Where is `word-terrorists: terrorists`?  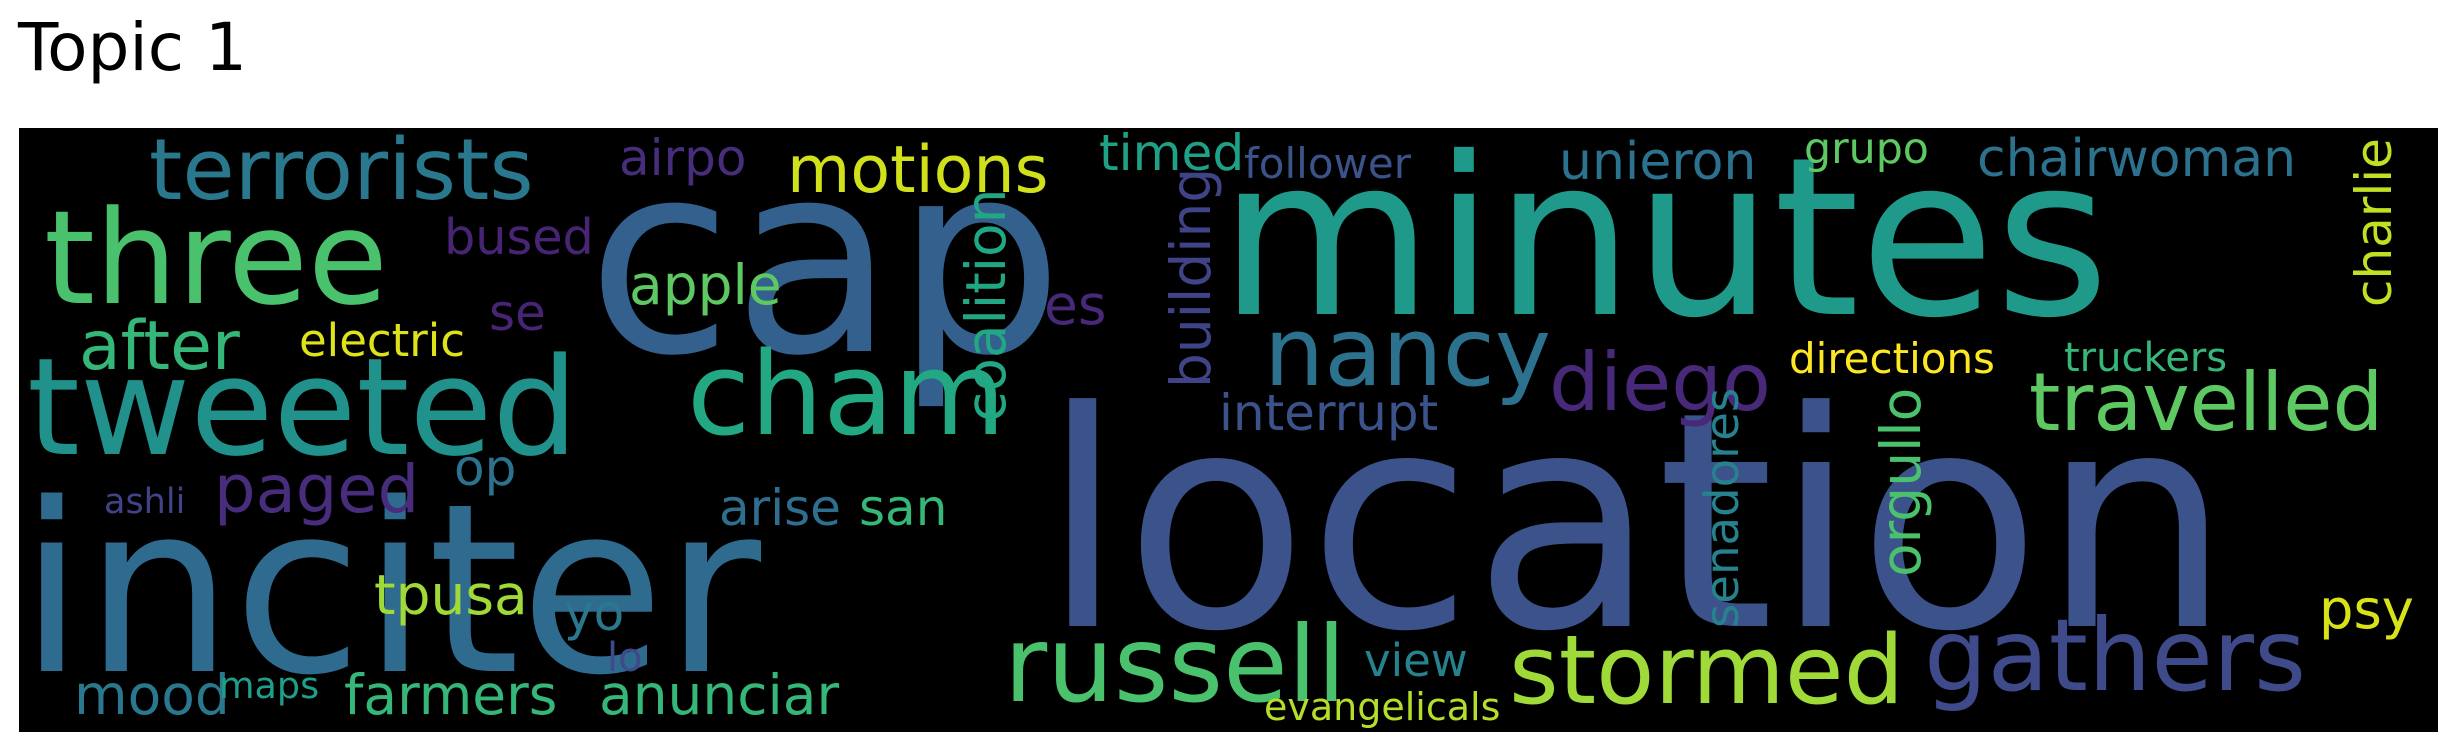
word-terrorists: terrorists is located at coordinates (341, 174).